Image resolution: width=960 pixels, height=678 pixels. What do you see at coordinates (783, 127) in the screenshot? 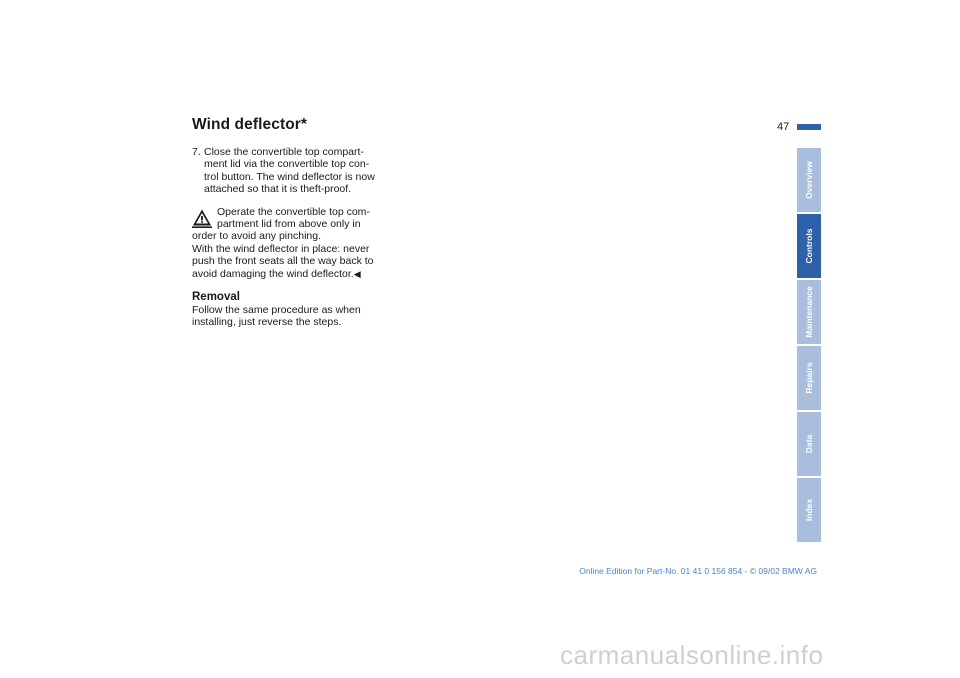
I see `page-number: 47` at bounding box center [783, 127].